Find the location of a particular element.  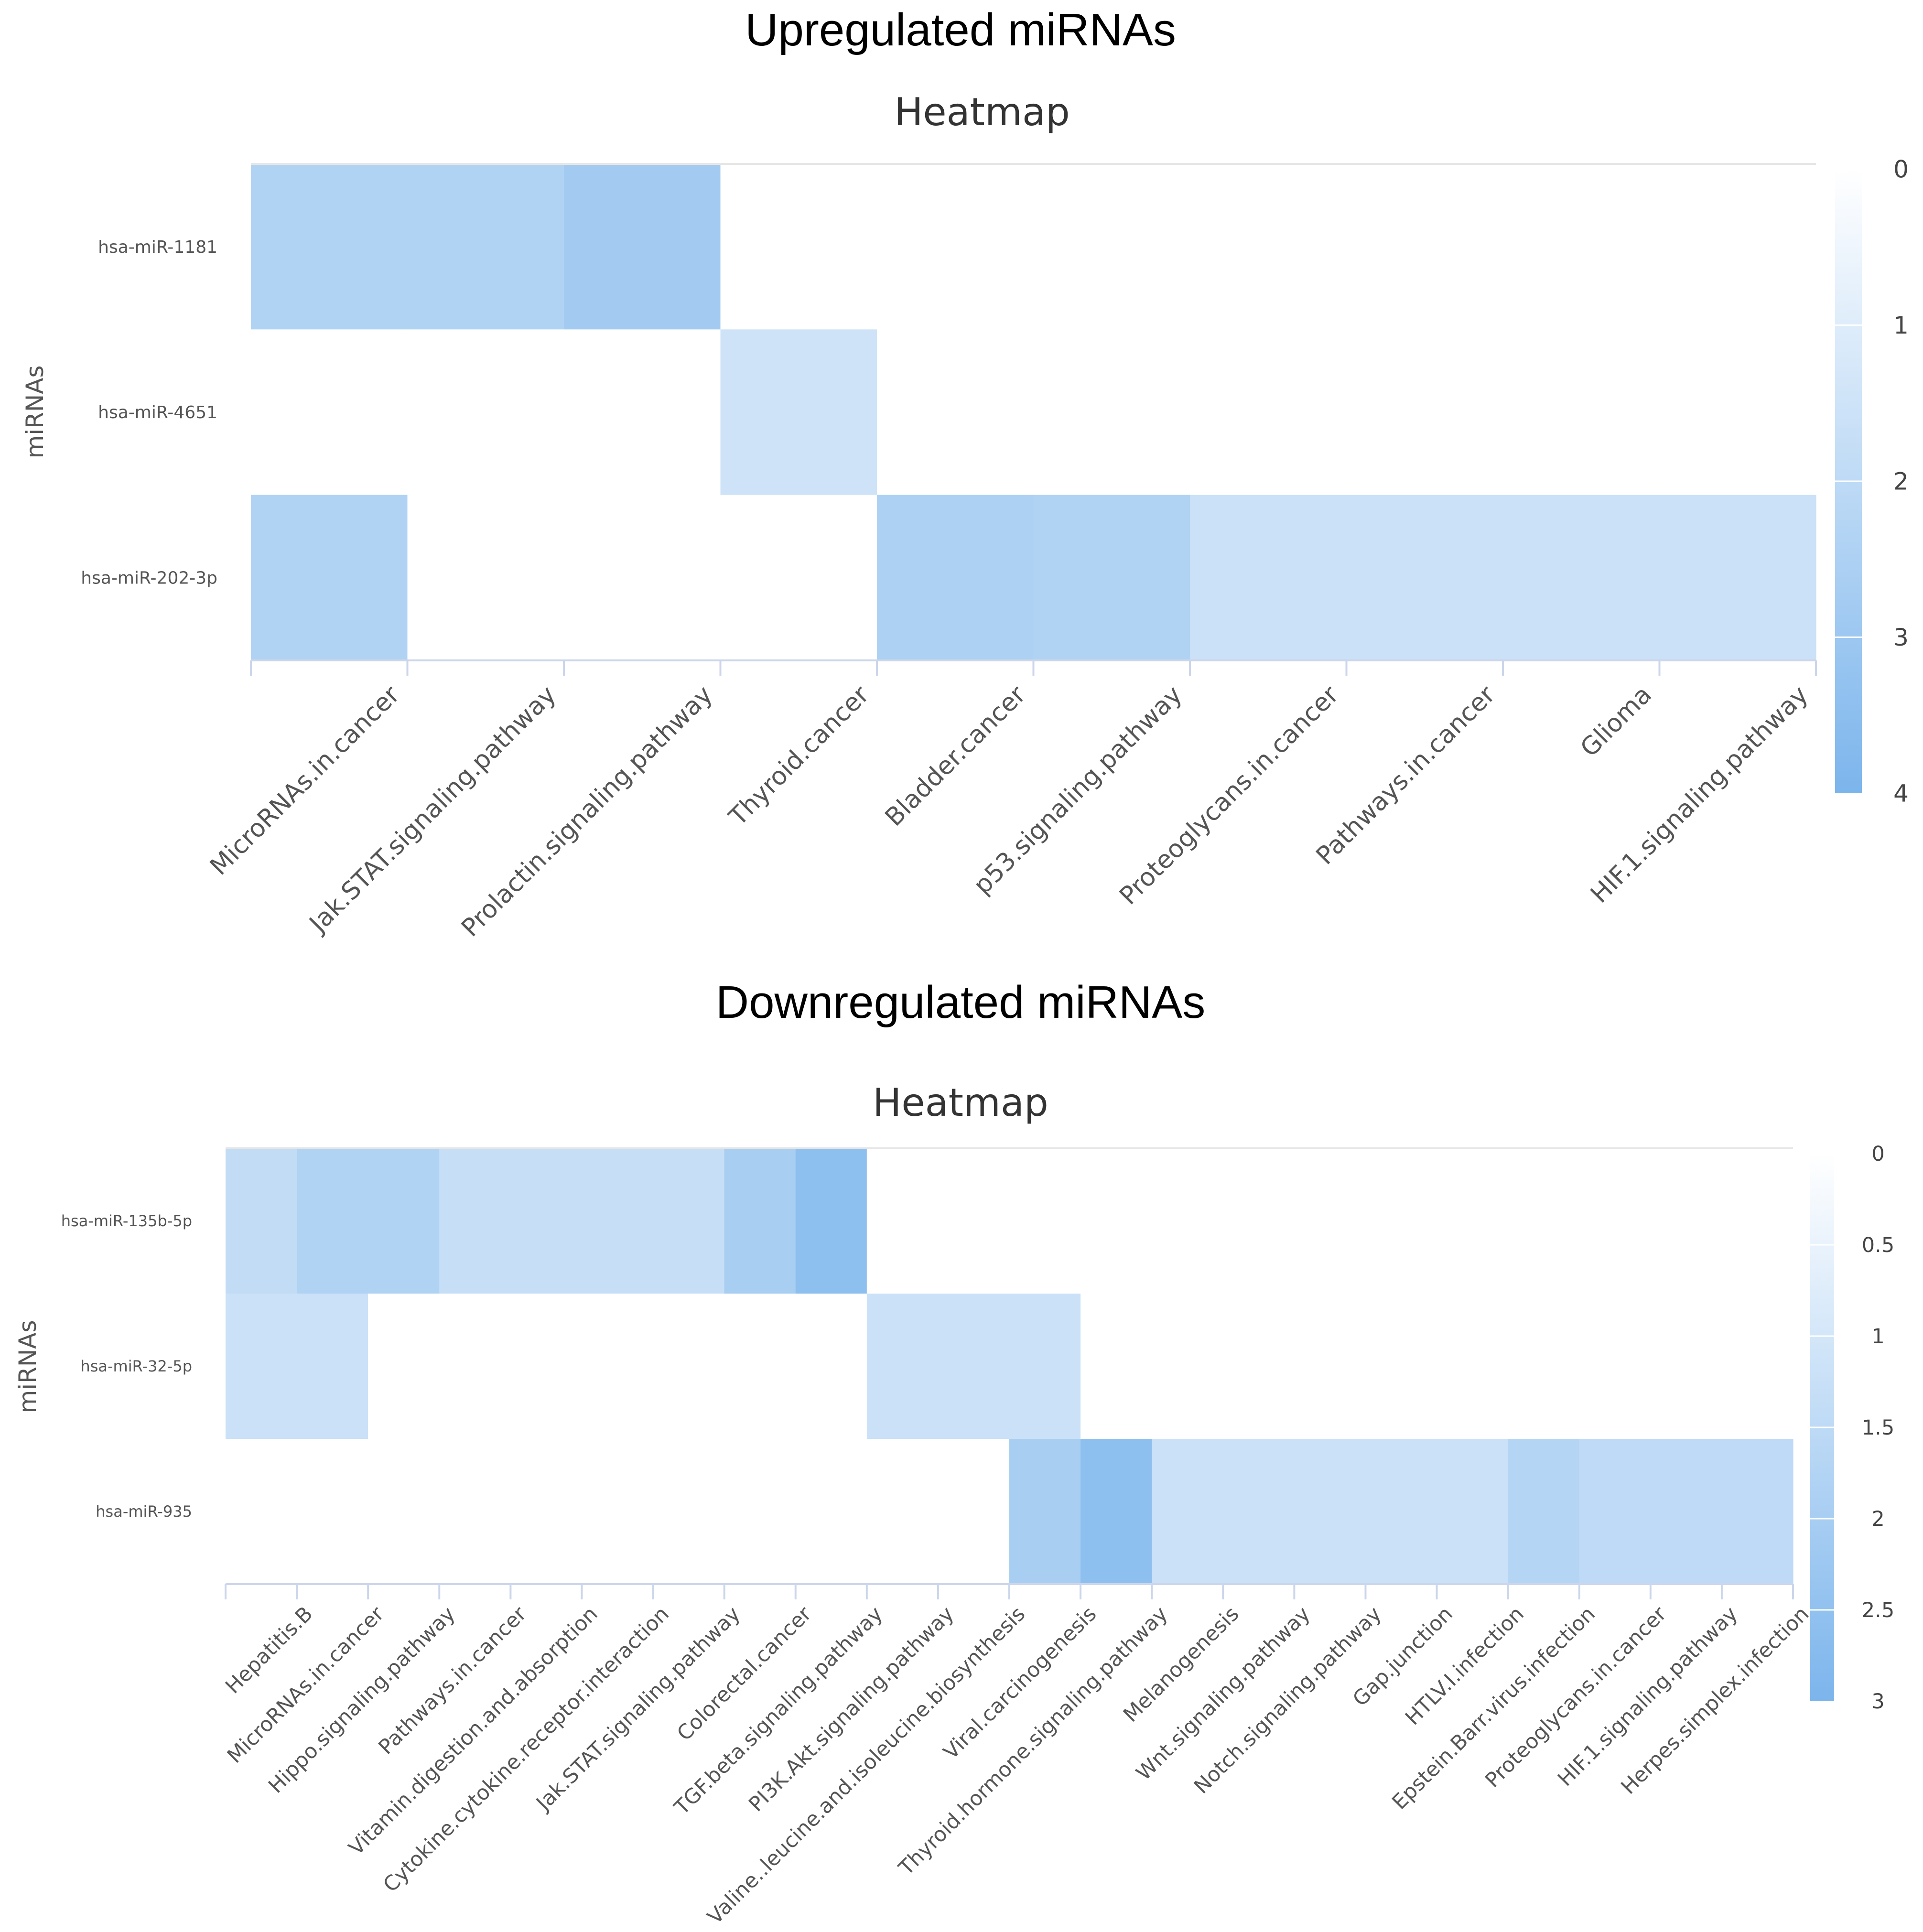

upregulated-y-axis-title: miRNAs is located at coordinates (35, 412).